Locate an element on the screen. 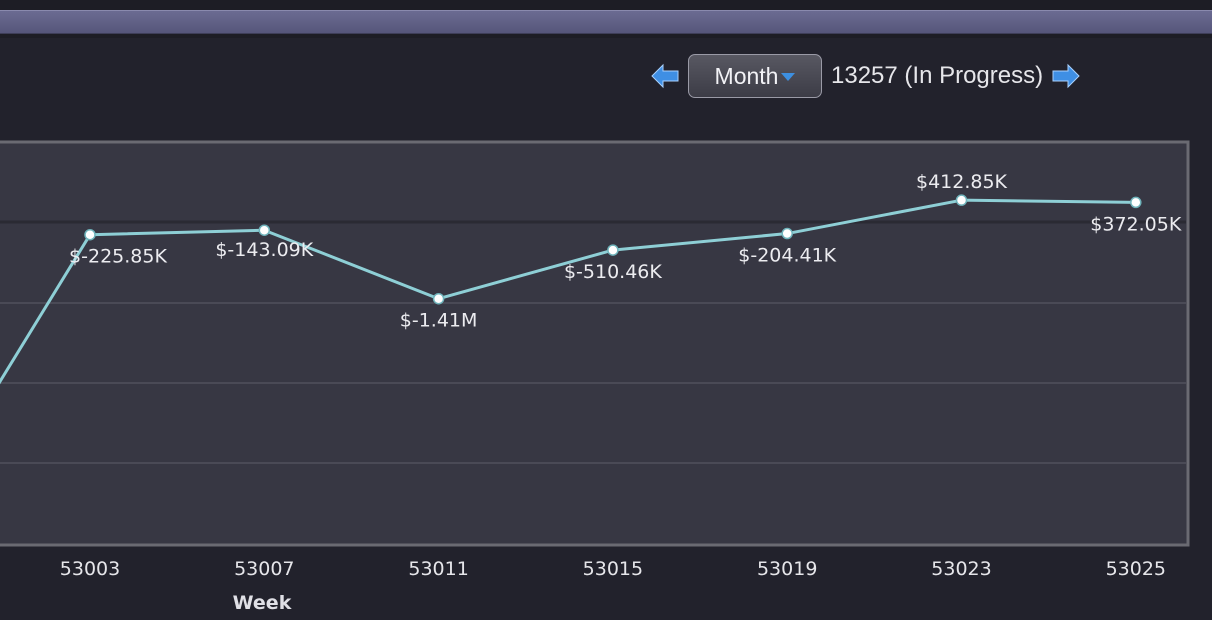 The width and height of the screenshot is (1212, 620). data-label: $412.85K is located at coordinates (962, 182).